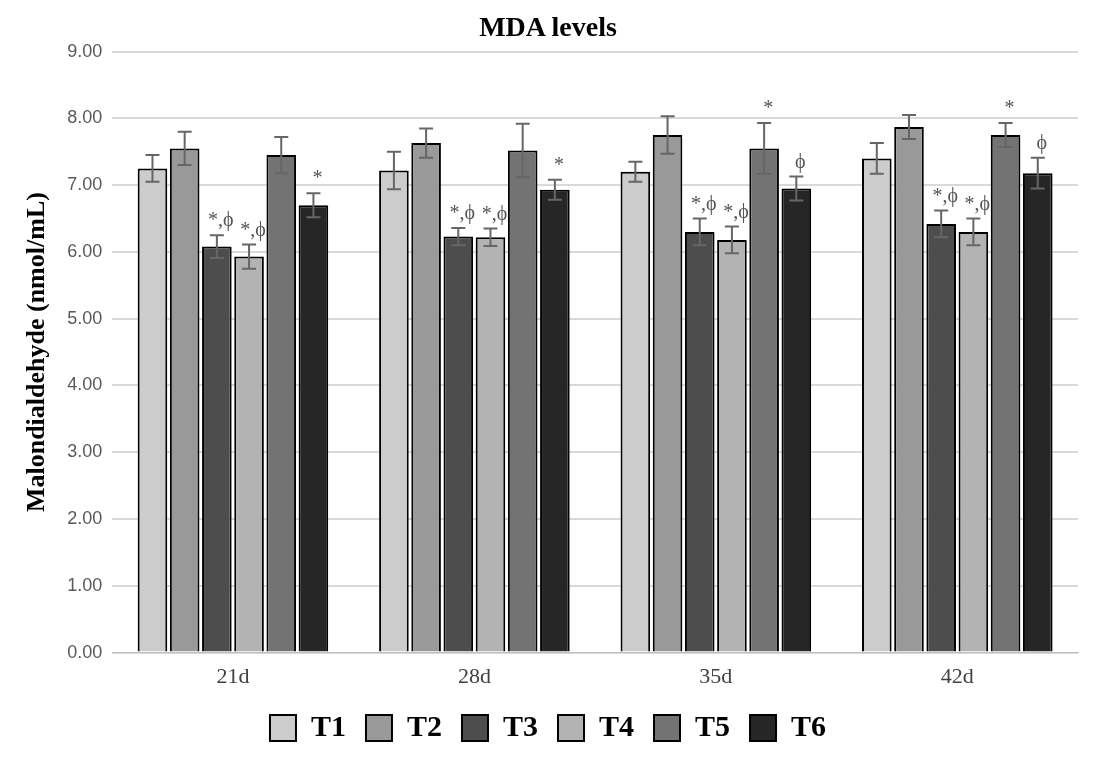 The height and width of the screenshot is (763, 1109). I want to click on x-tick-label: 28d, so click(474, 675).